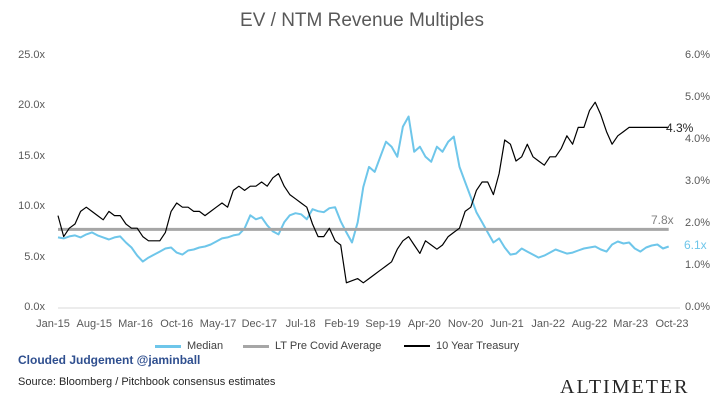 This screenshot has height=407, width=724. I want to click on legend-swatch-lt-average, so click(256, 346).